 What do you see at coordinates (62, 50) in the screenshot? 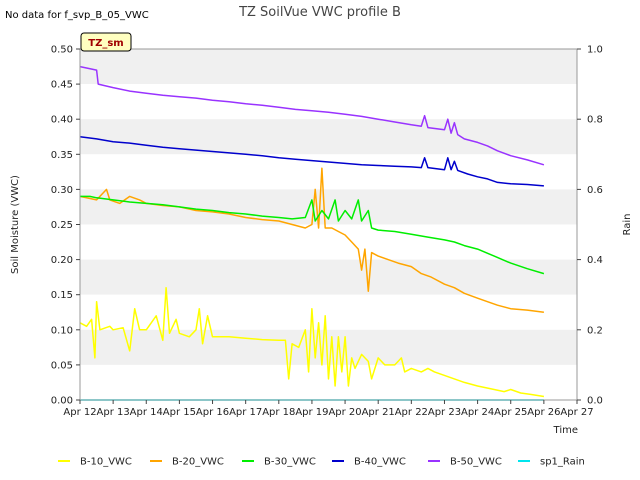
I see `y-tick-label: 0.50` at bounding box center [62, 50].